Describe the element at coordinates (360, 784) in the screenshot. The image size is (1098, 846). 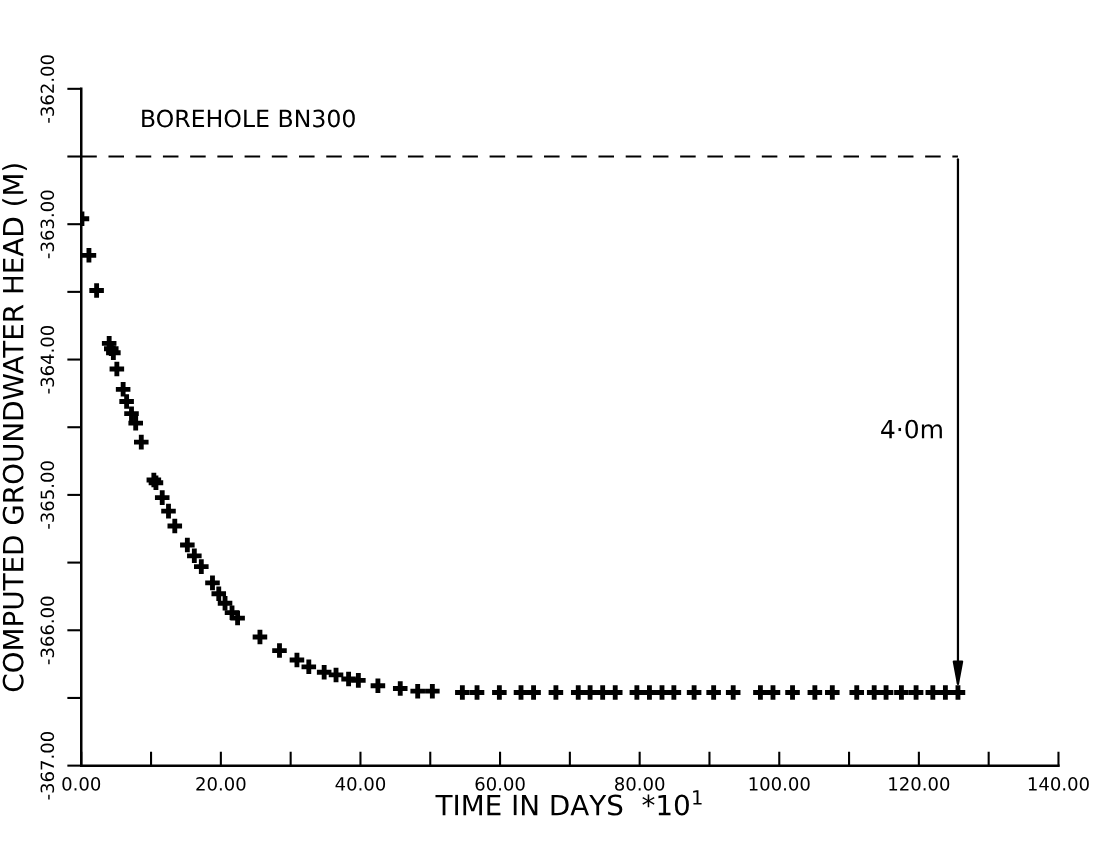
I see `x-tick-label: 40.00` at that location.